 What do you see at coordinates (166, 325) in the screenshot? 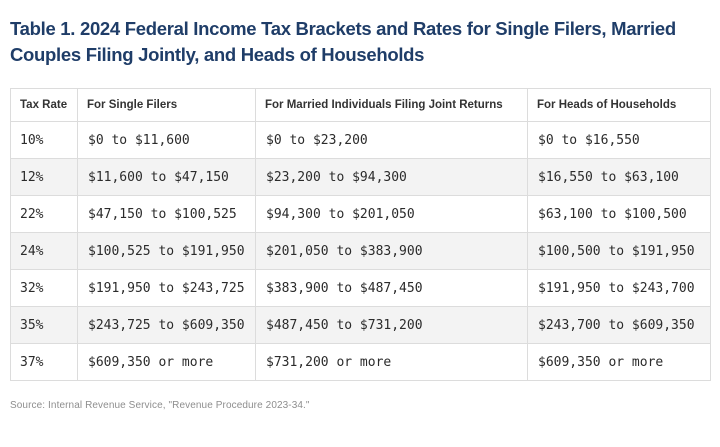
I see `bracket-range-cell: $243,725 to $609,350` at bounding box center [166, 325].